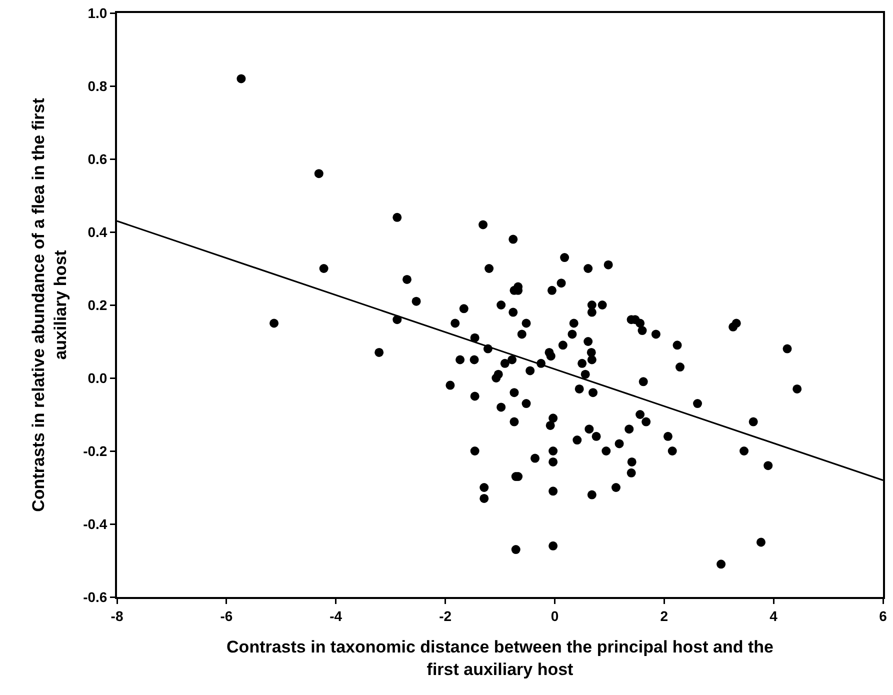 The height and width of the screenshot is (695, 893). Describe the element at coordinates (664, 616) in the screenshot. I see `x-tick-label: 2` at that location.